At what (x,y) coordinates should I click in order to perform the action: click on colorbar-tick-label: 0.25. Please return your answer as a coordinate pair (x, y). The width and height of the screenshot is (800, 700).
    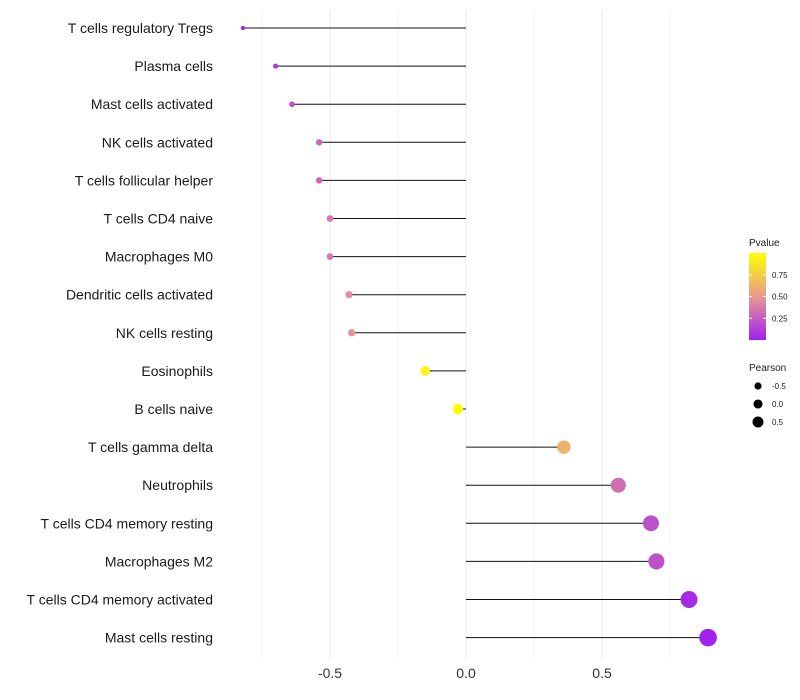
    Looking at the image, I should click on (780, 318).